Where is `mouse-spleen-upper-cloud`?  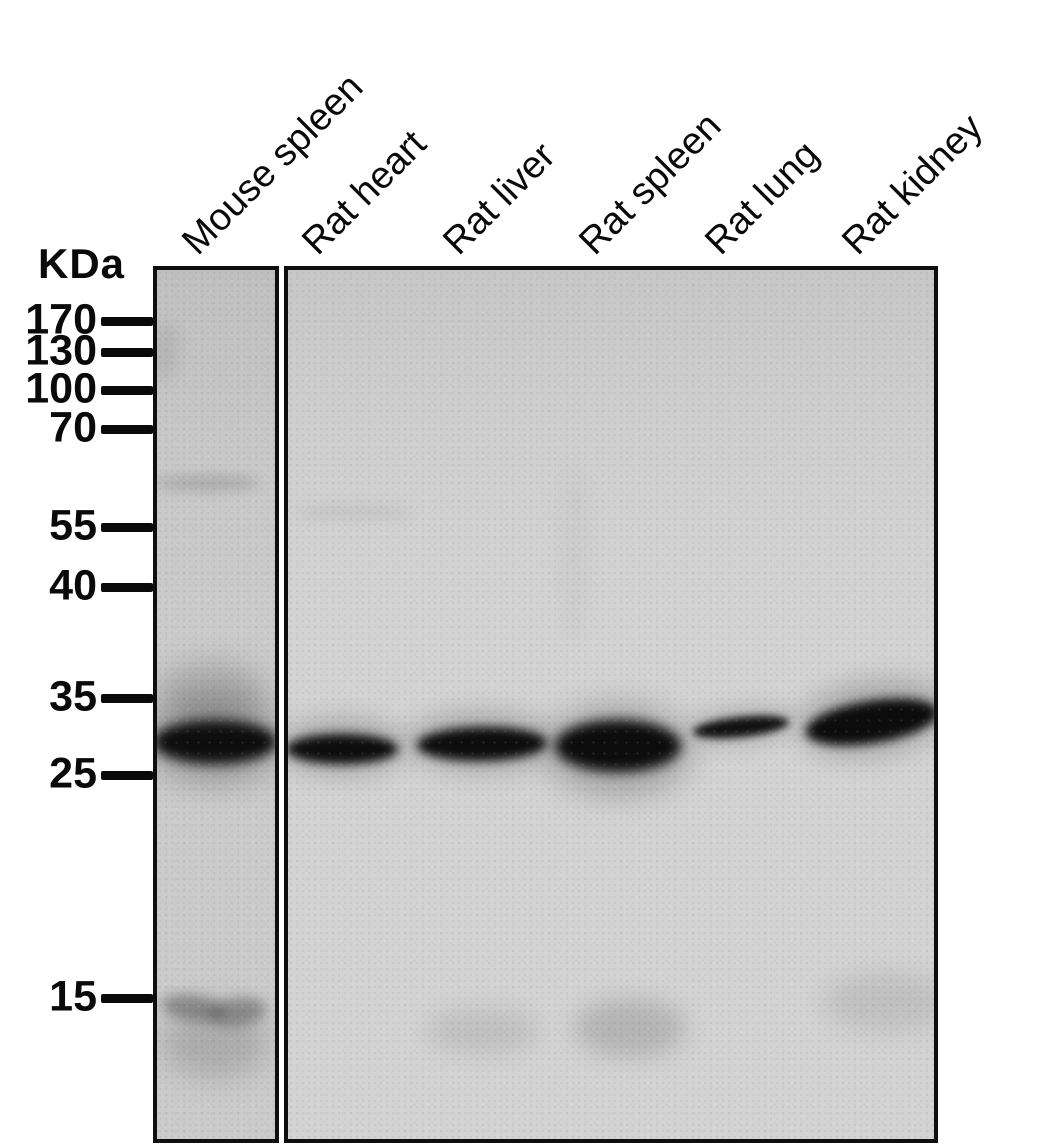
mouse-spleen-upper-cloud is located at coordinates (212, 693).